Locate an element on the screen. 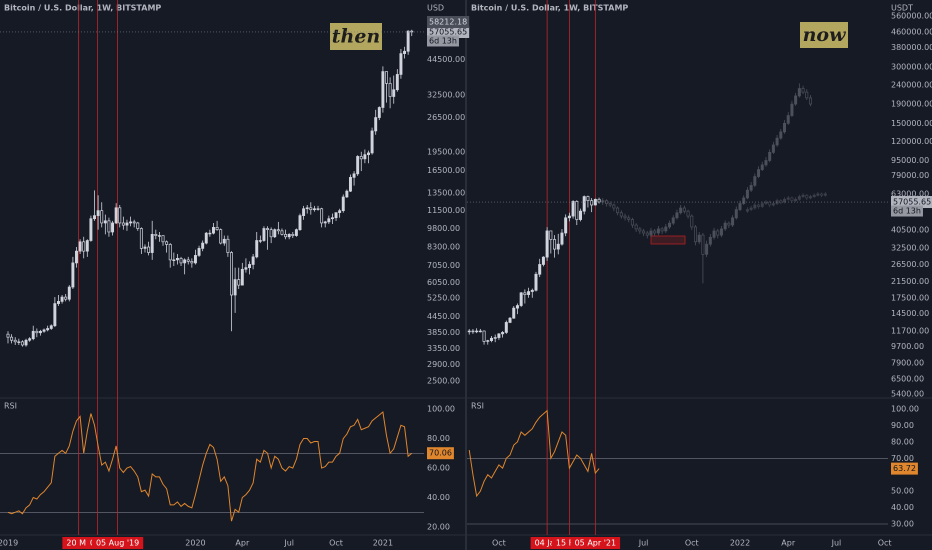 The height and width of the screenshot is (550, 932). x-tick-label: 2021 is located at coordinates (383, 543).